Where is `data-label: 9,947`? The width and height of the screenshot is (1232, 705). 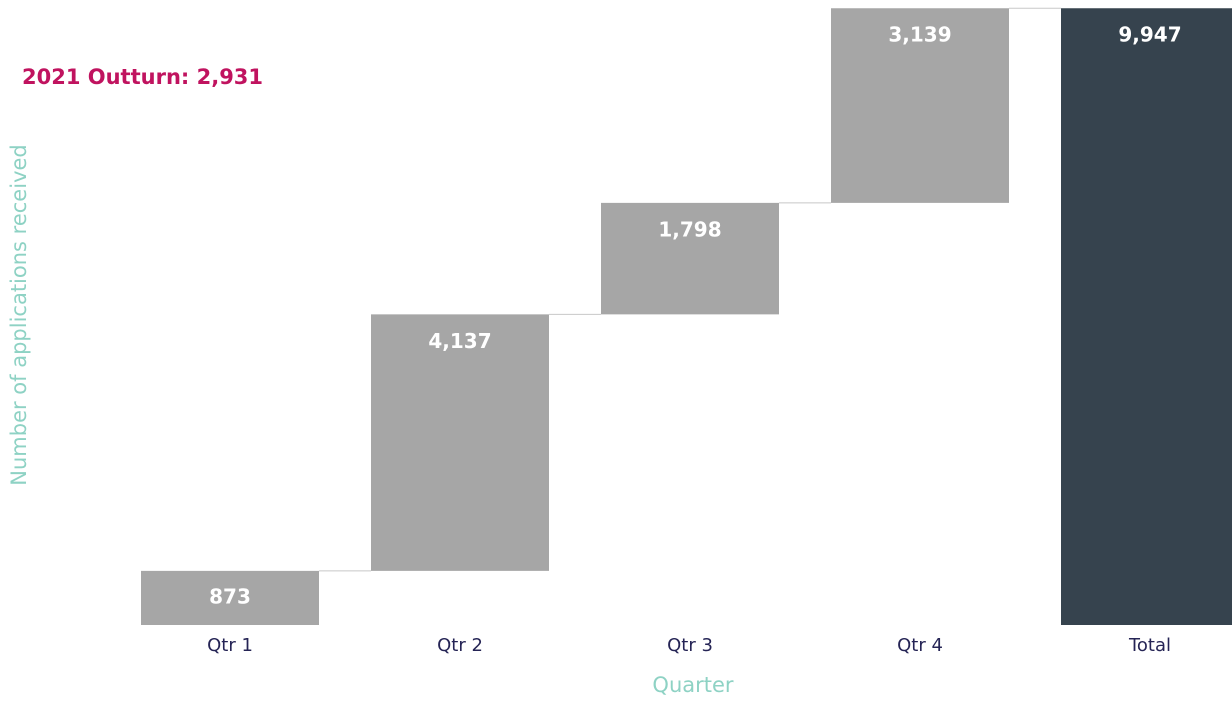
data-label: 9,947 is located at coordinates (1149, 35).